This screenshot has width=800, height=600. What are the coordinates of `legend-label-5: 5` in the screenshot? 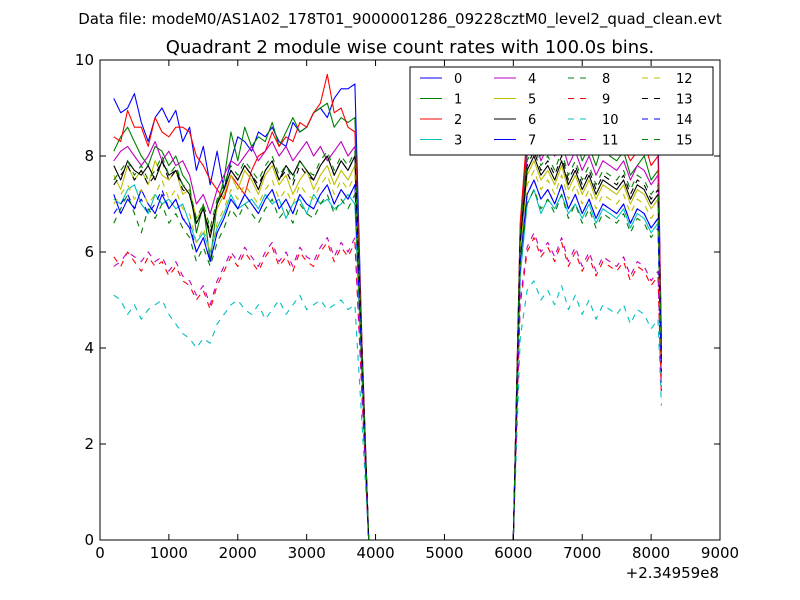 It's located at (532, 100).